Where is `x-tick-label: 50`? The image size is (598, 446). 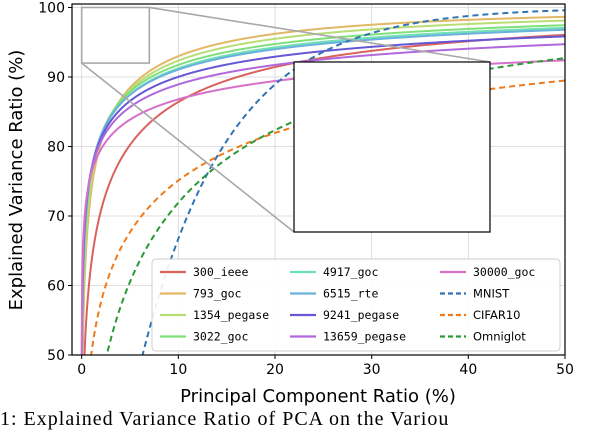 x-tick-label: 50 is located at coordinates (565, 370).